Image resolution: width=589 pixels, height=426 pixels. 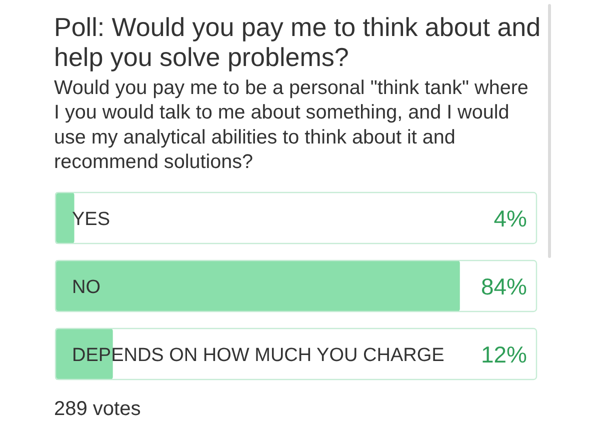 I want to click on chart-title: Poll: Would you pay me to think about and help you solve problems?, so click(x=297, y=42).